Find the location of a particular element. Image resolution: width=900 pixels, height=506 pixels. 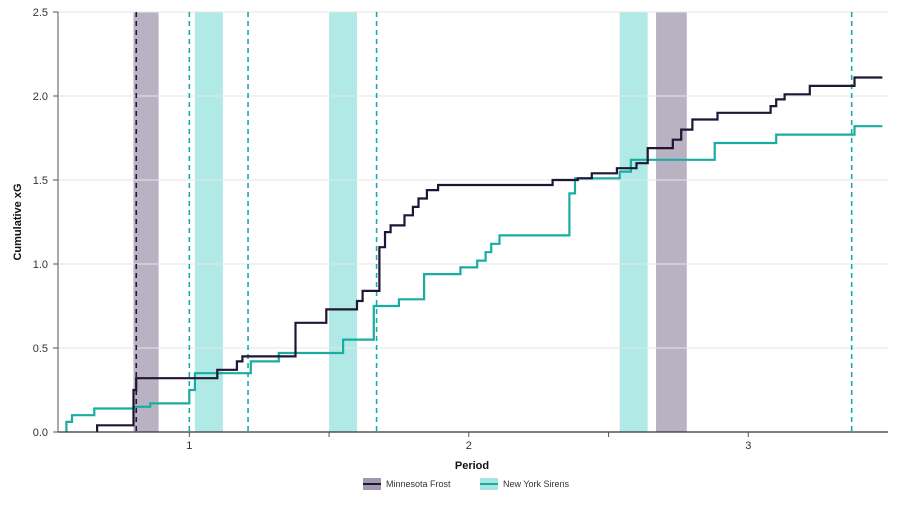

x-tick-label-0: 1 is located at coordinates (189, 446).